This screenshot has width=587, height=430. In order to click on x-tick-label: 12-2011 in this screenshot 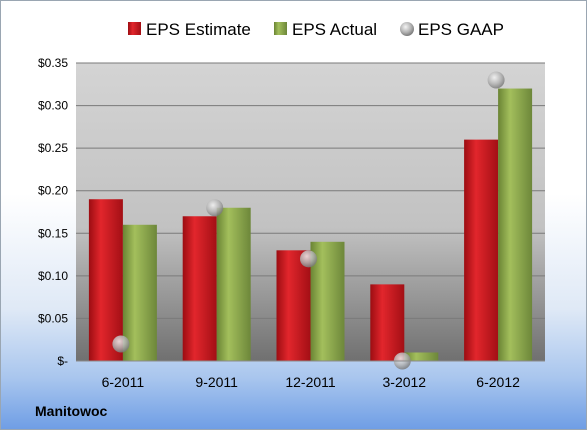, I will do `click(310, 382)`.